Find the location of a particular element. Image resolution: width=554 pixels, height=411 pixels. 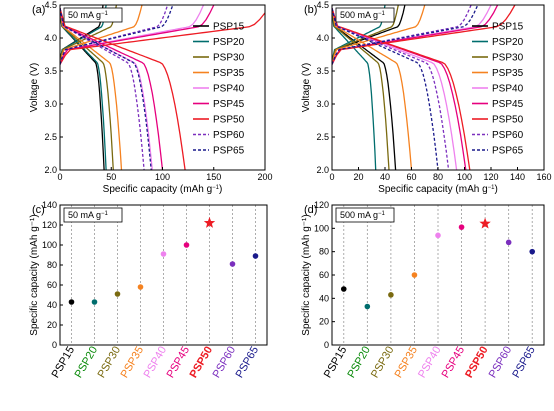

y-tick-label: 3.5 is located at coordinates (322, 71).